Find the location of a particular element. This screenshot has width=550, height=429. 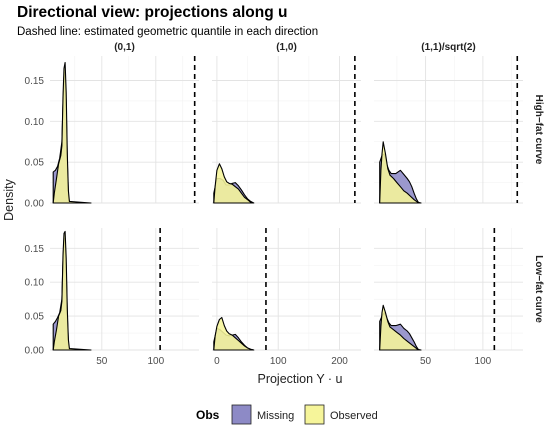

facet-column-label: (1,1)/sqrt(2) is located at coordinates (448, 47).